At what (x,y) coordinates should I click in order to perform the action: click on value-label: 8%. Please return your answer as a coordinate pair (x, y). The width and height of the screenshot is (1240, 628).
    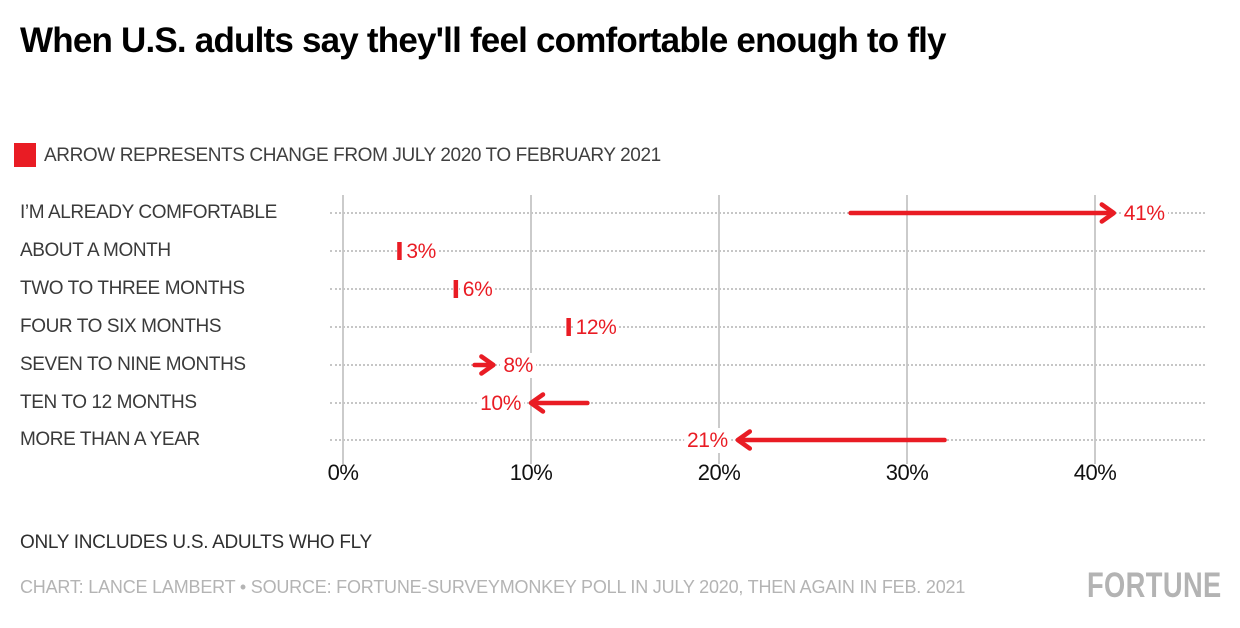
    Looking at the image, I should click on (518, 365).